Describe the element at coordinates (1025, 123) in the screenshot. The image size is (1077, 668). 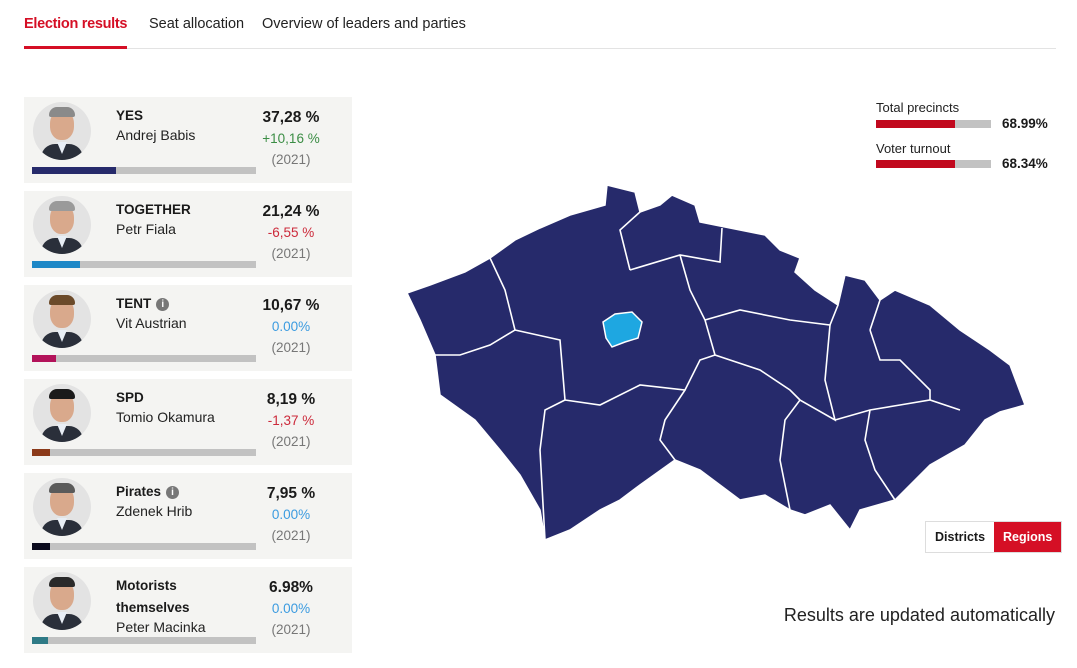
I see `total-precincts-value: 68.99%` at that location.